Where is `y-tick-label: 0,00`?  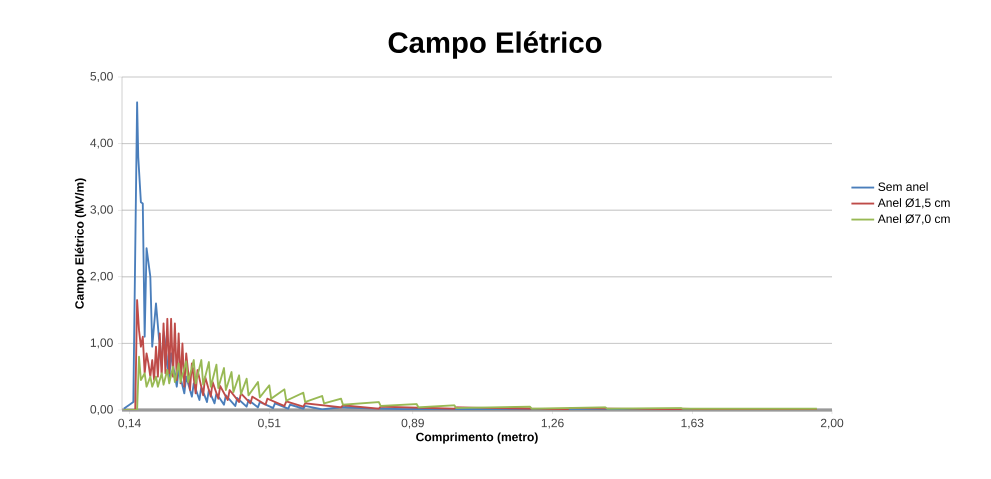 y-tick-label: 0,00 is located at coordinates (101, 410).